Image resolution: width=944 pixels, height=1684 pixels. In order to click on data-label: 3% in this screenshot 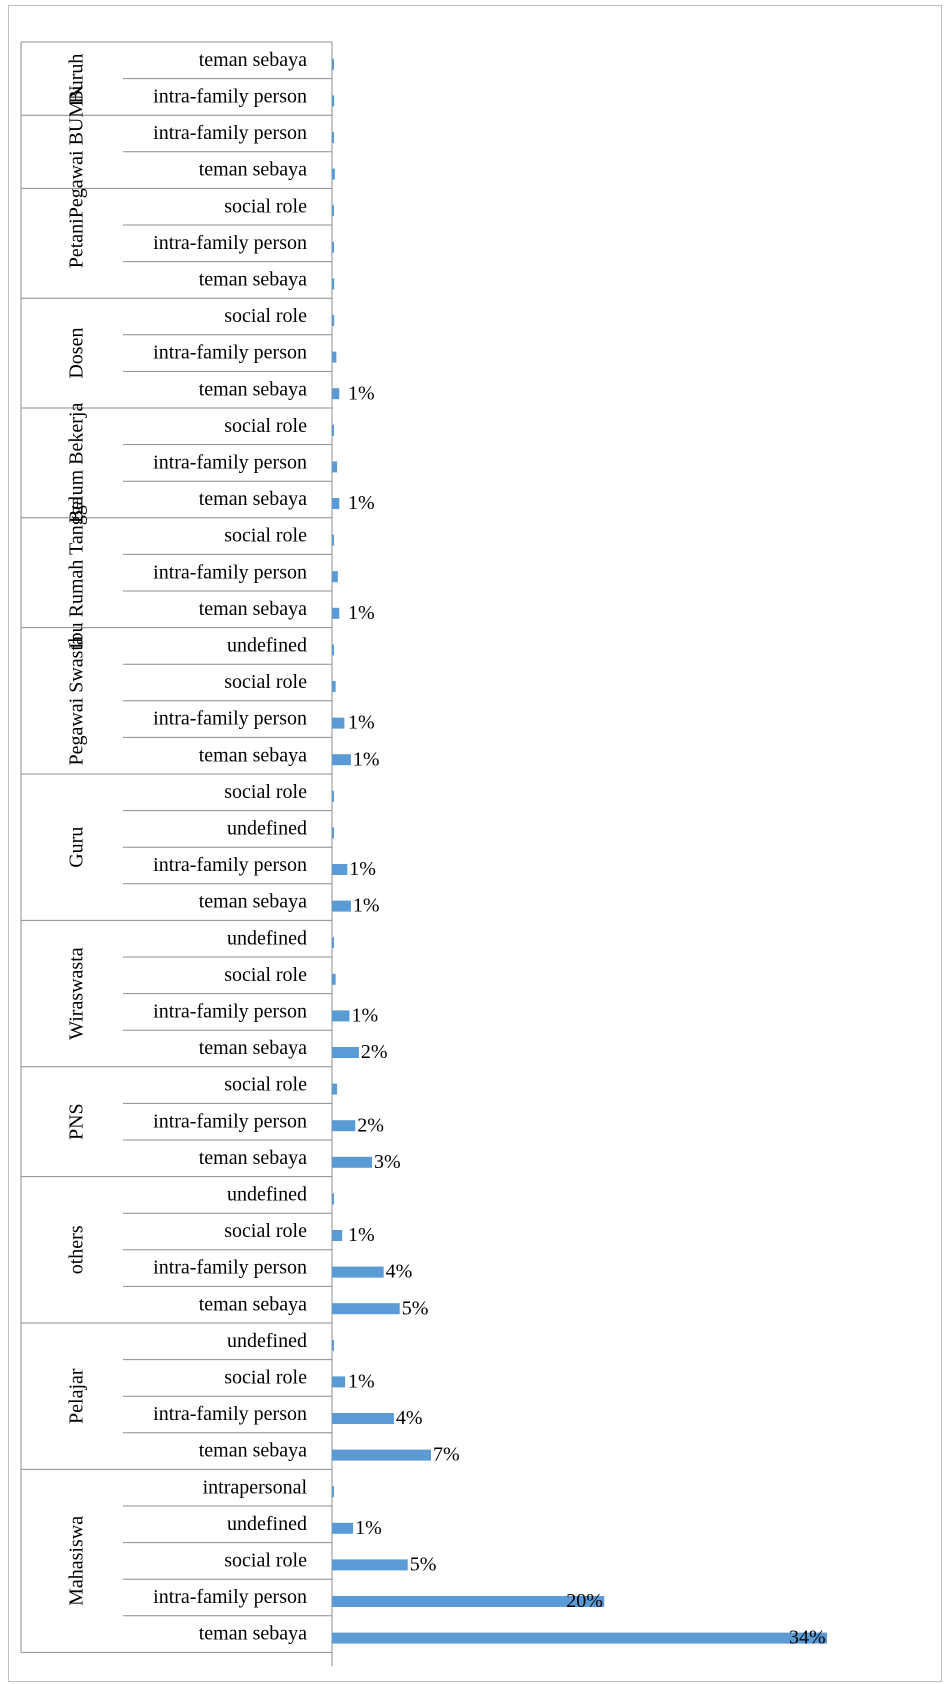, I will do `click(387, 1162)`.